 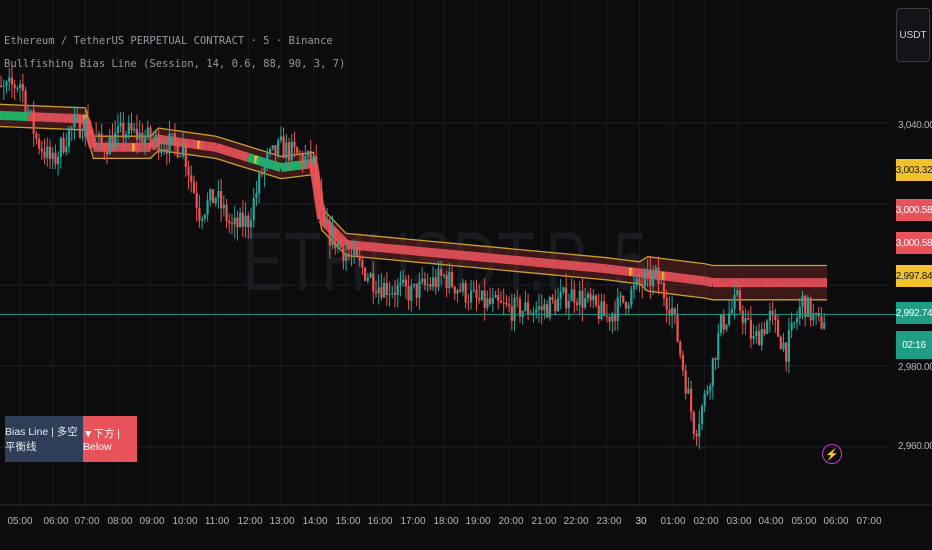 I want to click on currency-button: USDT, so click(x=913, y=35).